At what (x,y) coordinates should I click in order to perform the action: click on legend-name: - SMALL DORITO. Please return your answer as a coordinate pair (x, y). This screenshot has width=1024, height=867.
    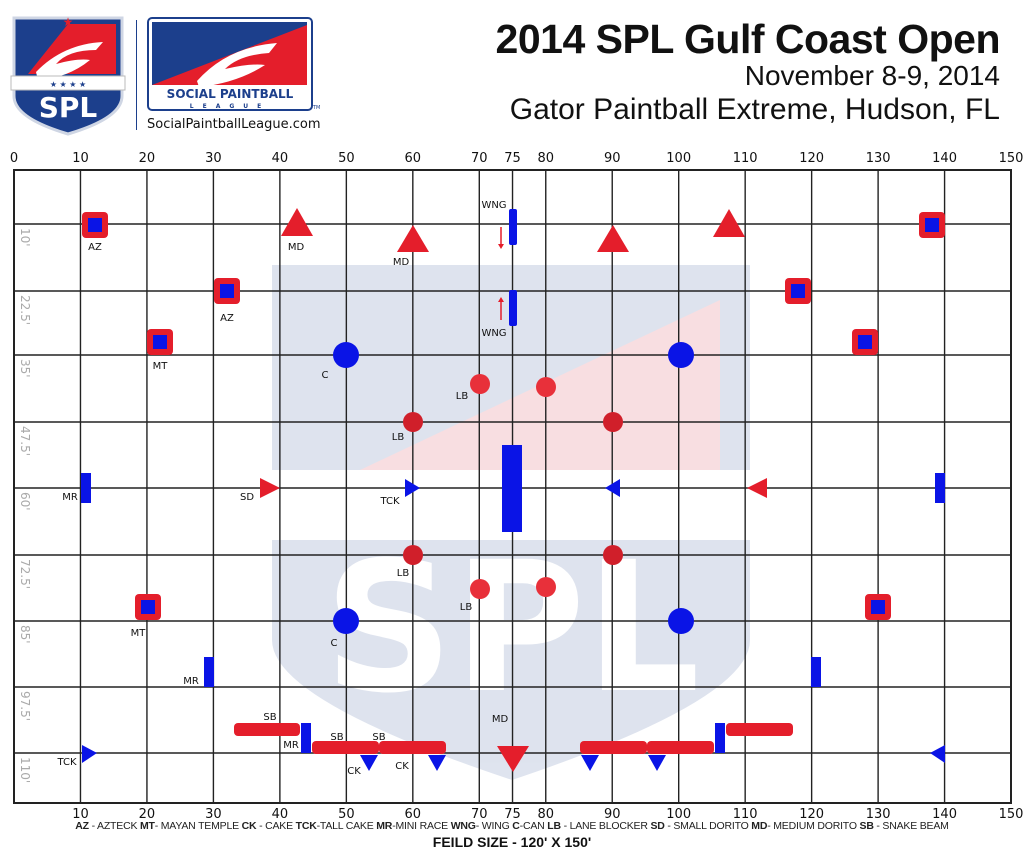
    Looking at the image, I should click on (706, 826).